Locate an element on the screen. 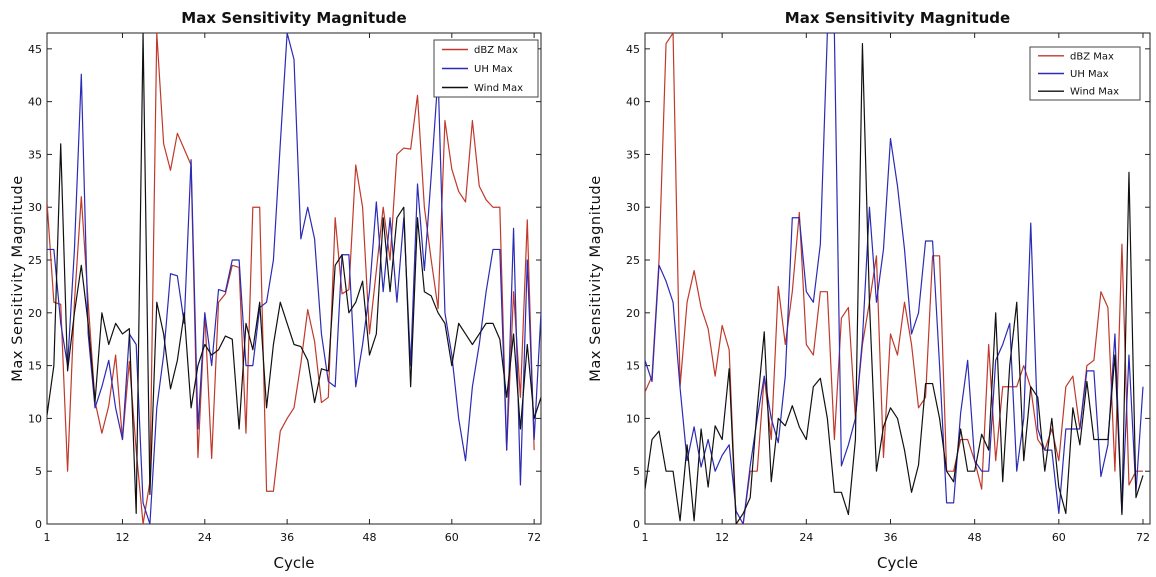  chart-1-x-tick-label: 36 is located at coordinates (287, 537).